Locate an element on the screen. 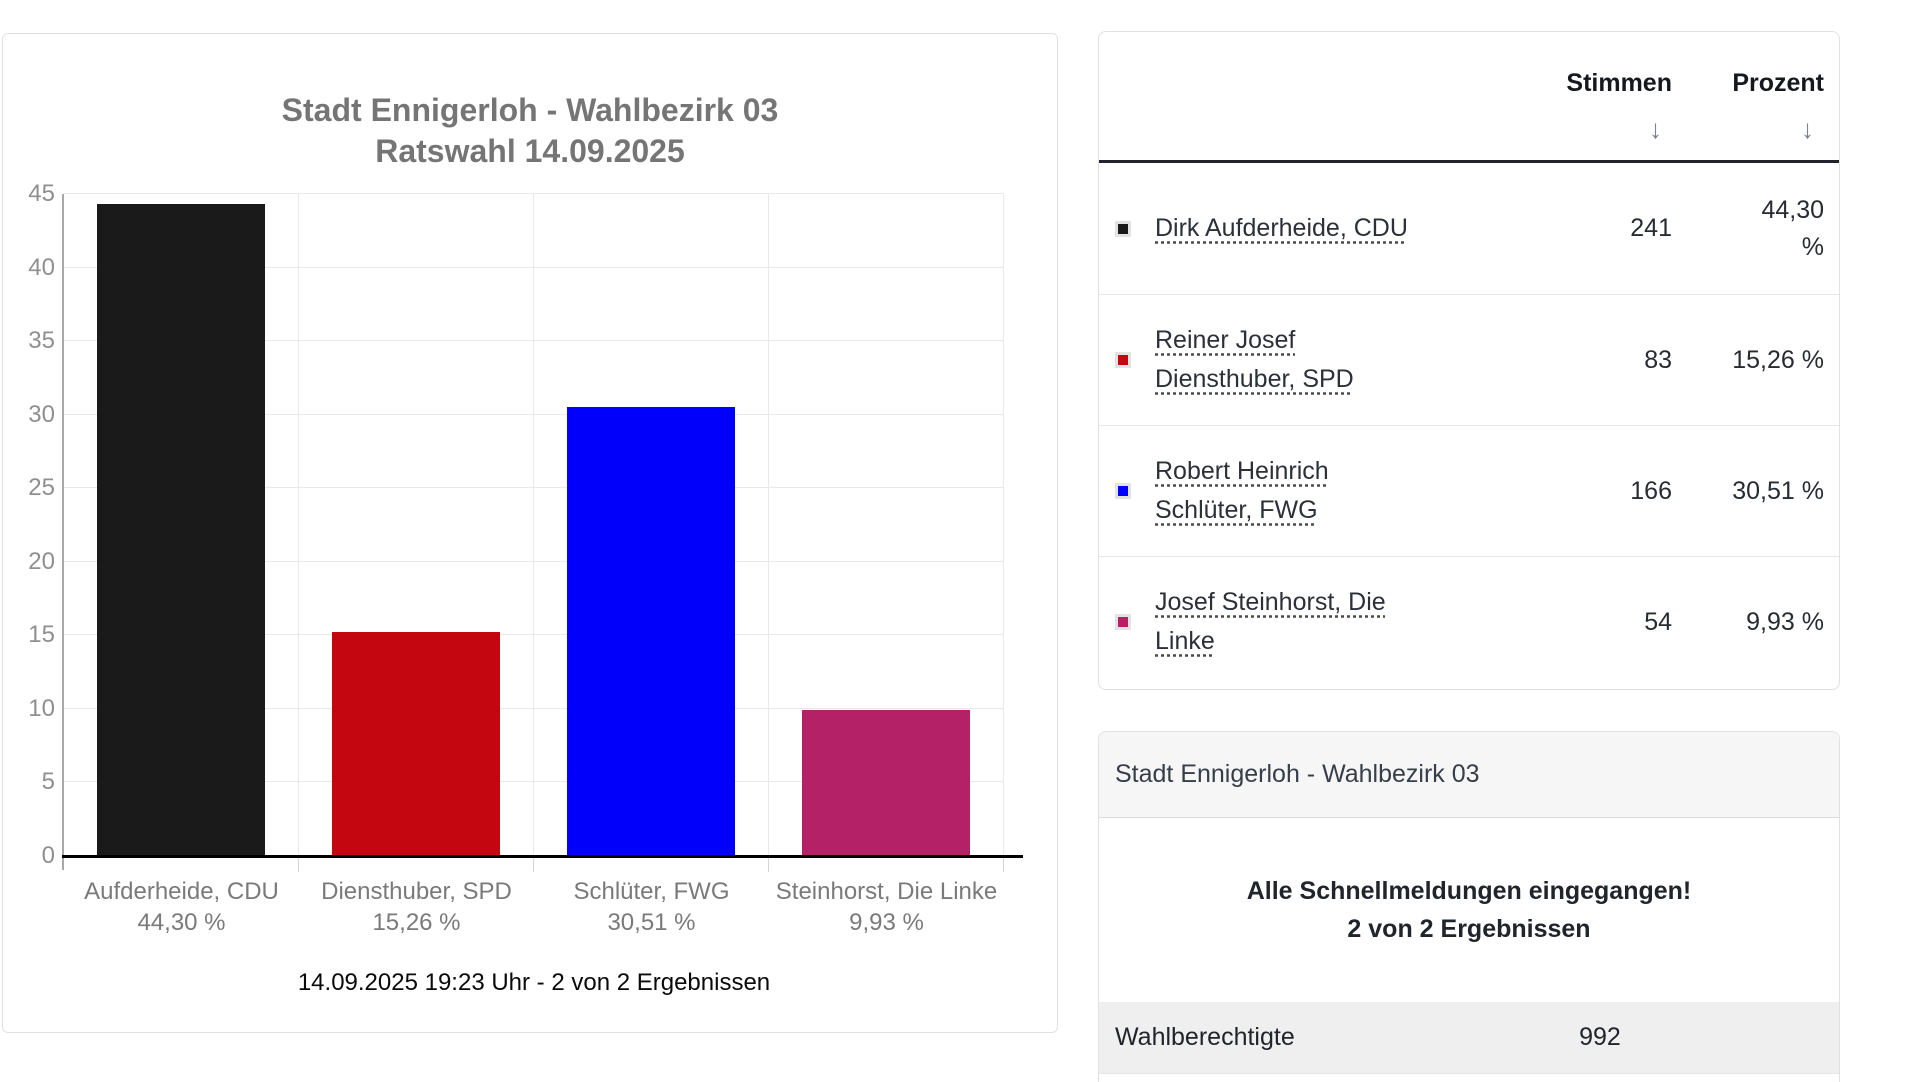 This screenshot has height=1082, width=1905. stimmen-header-label: Stimmen is located at coordinates (1619, 83).